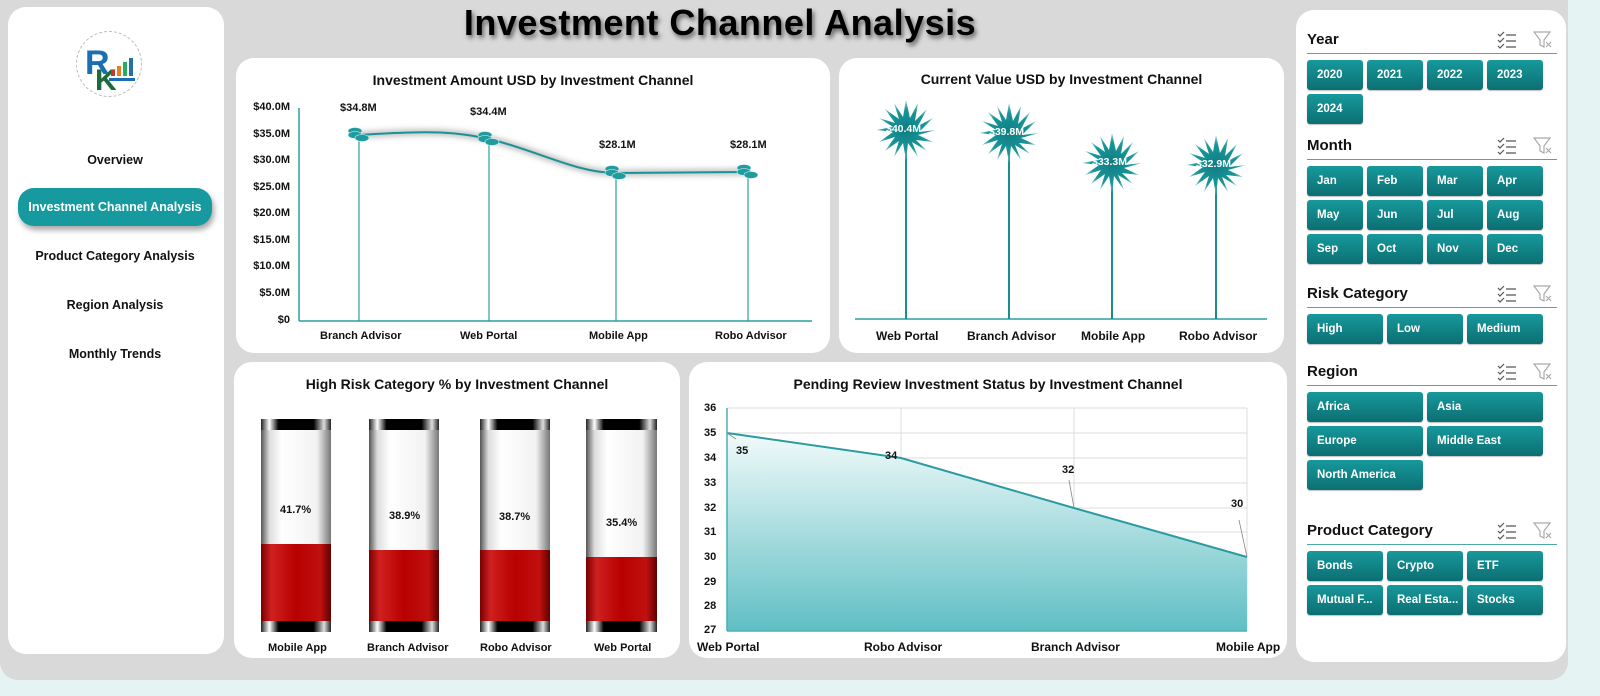 The height and width of the screenshot is (696, 1600). Describe the element at coordinates (271, 187) in the screenshot. I see `y-tick: $25.0M` at that location.